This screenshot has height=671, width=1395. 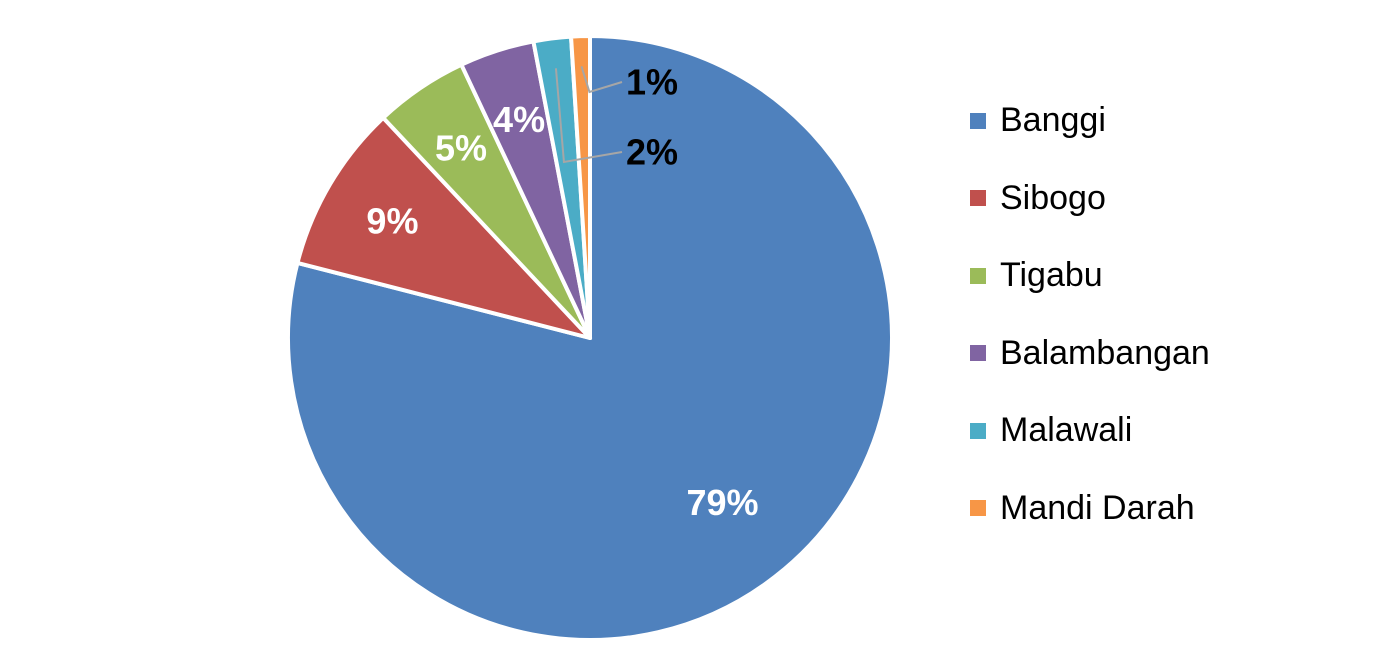 What do you see at coordinates (1053, 120) in the screenshot?
I see `legend-label-banggi: Banggi` at bounding box center [1053, 120].